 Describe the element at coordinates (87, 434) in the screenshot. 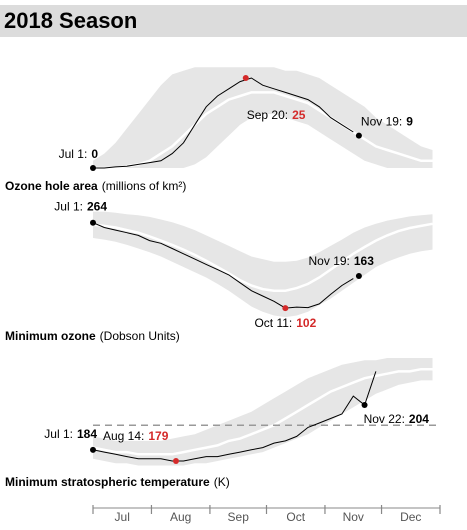

I see `annotation-value: 184` at that location.